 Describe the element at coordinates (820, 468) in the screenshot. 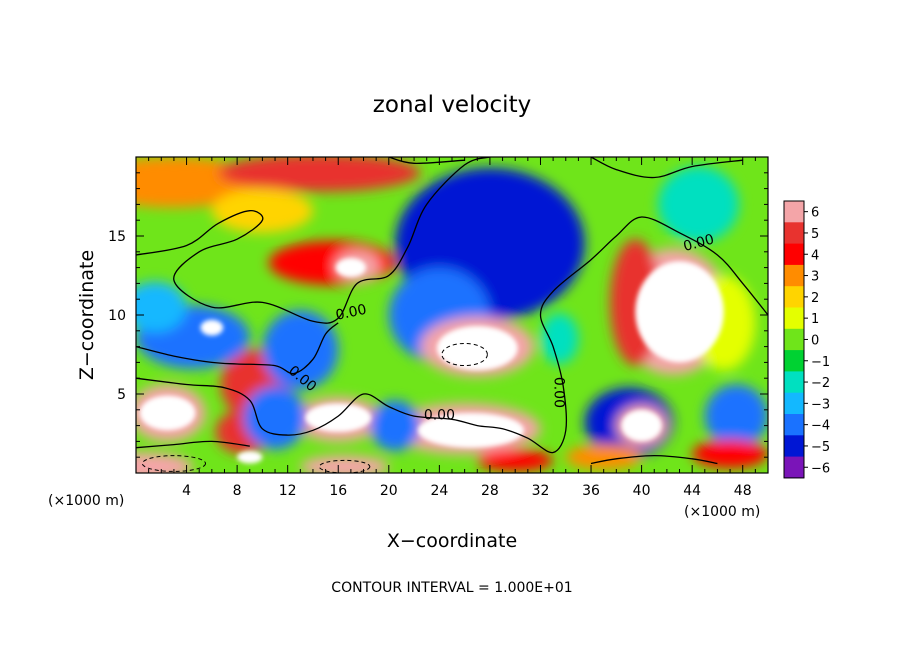

I see `colorbar-label--6: −6` at that location.